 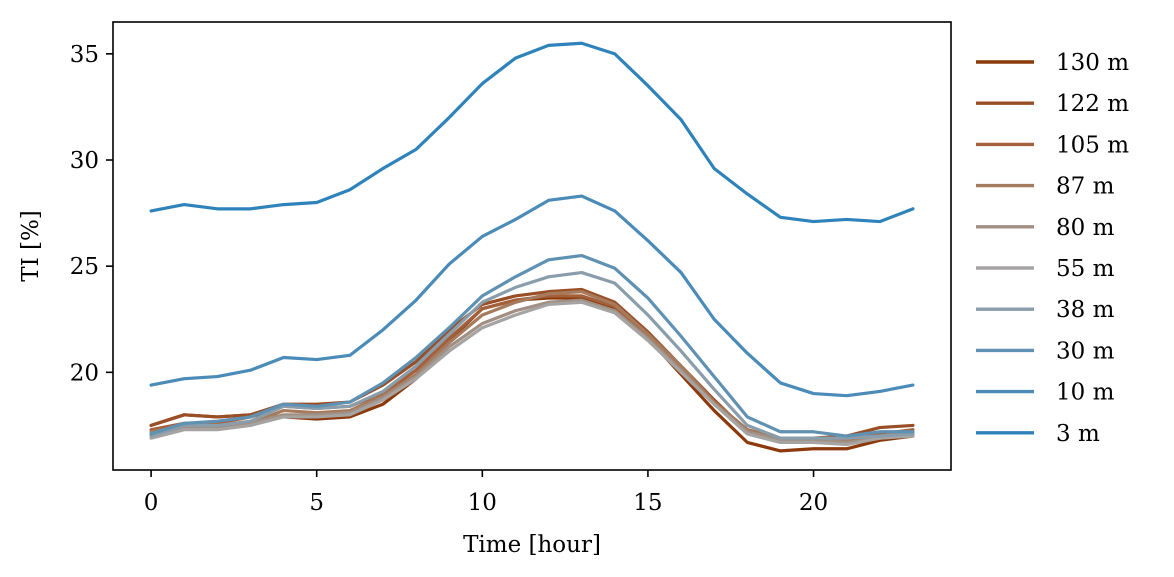 What do you see at coordinates (1078, 434) in the screenshot?
I see `legend-label: 3 m` at bounding box center [1078, 434].